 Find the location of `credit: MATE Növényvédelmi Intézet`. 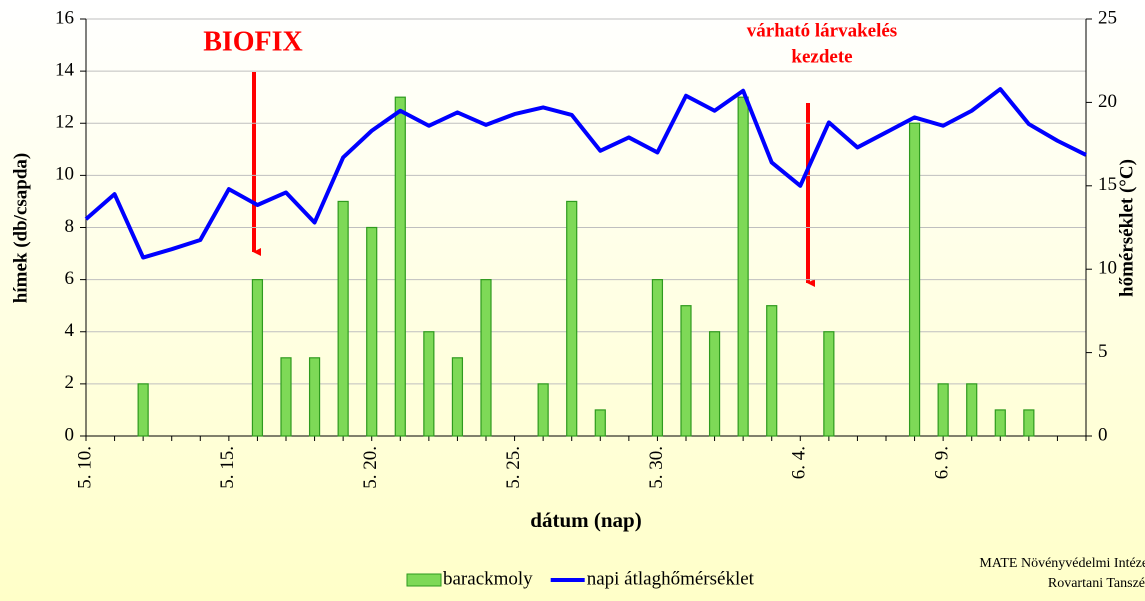

credit: MATE Növényvédelmi Intézet is located at coordinates (1062, 563).